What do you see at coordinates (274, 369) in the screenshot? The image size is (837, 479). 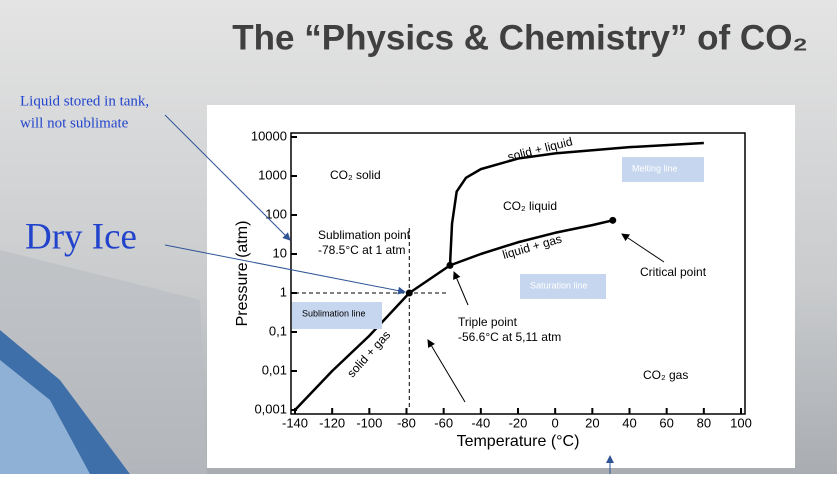 I see `y-tick-label: 0,01` at bounding box center [274, 369].